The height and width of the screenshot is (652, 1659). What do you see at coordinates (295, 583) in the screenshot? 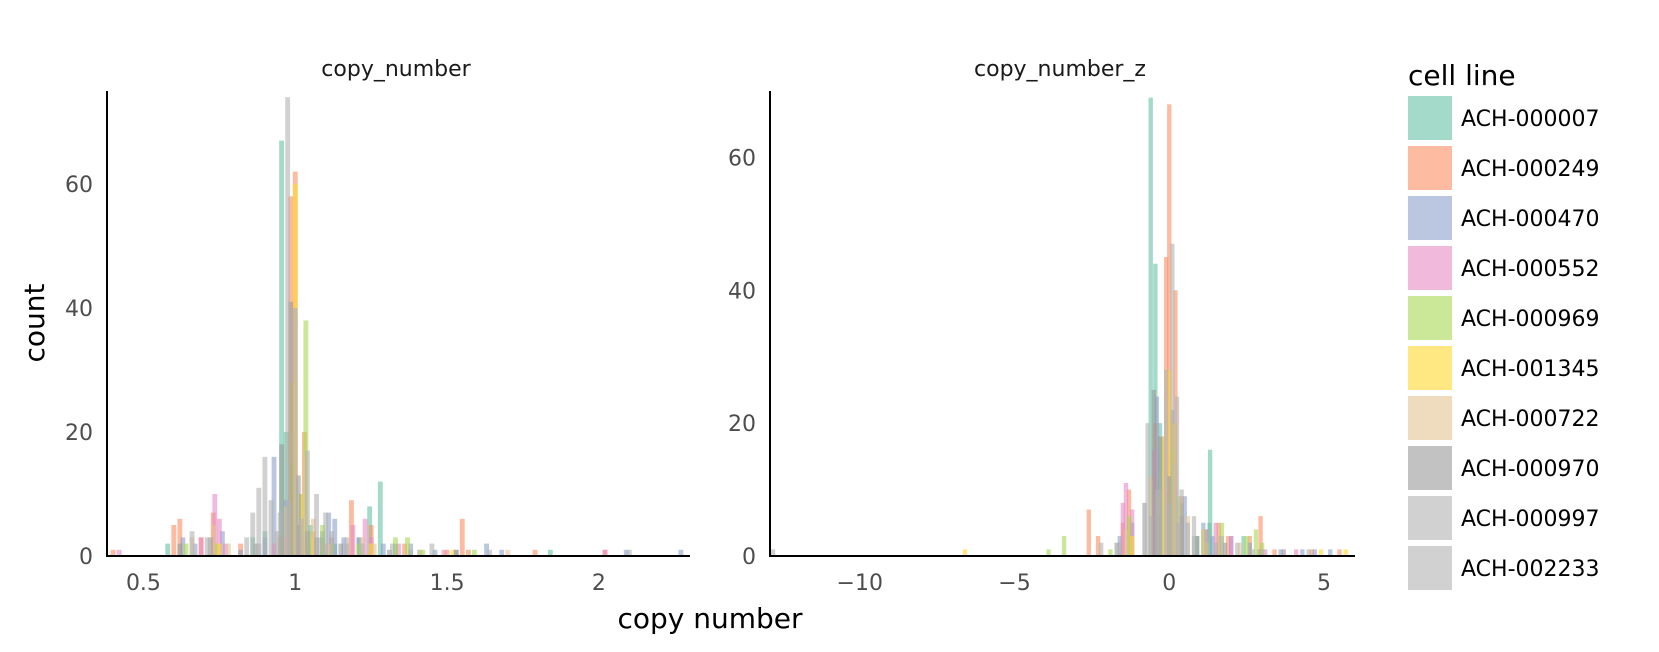
I see `x-tick-label: 1` at bounding box center [295, 583].